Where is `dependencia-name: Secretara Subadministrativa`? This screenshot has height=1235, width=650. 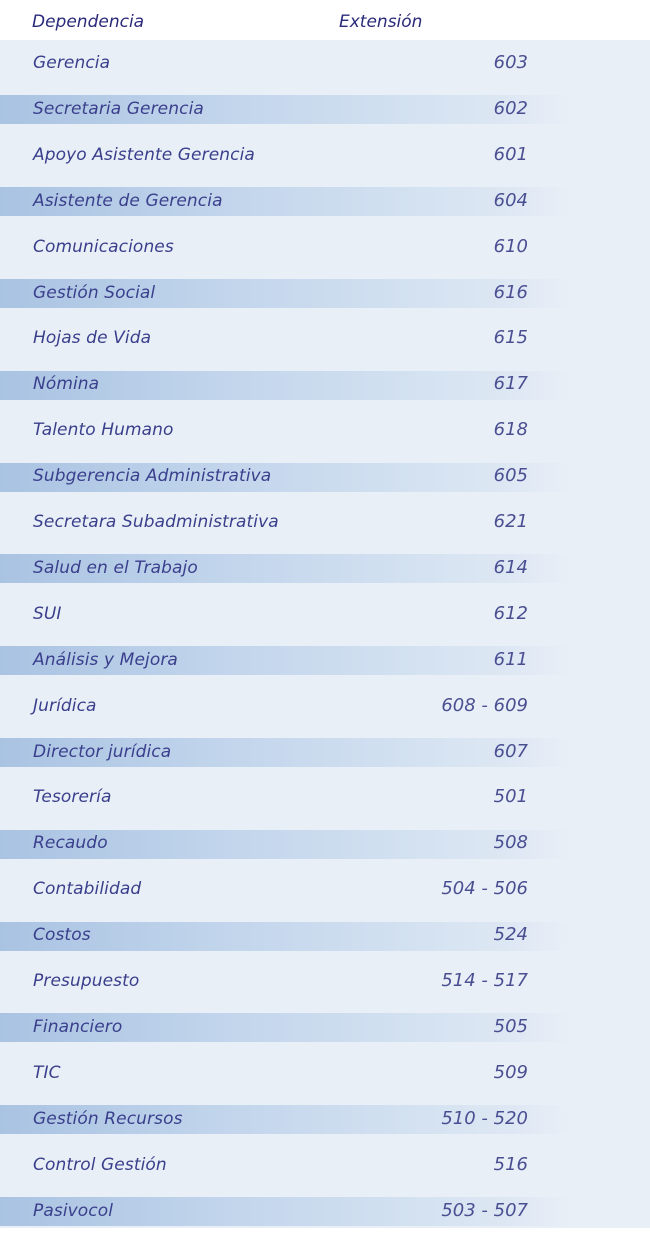 dependencia-name: Secretara Subadministrativa is located at coordinates (156, 522).